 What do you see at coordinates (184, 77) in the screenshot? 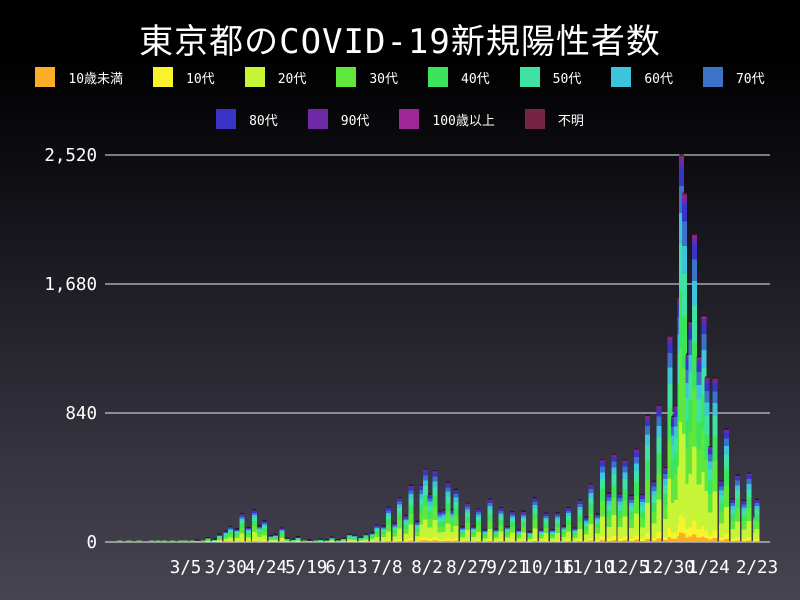
I see `legend-item: 10代` at bounding box center [184, 77].